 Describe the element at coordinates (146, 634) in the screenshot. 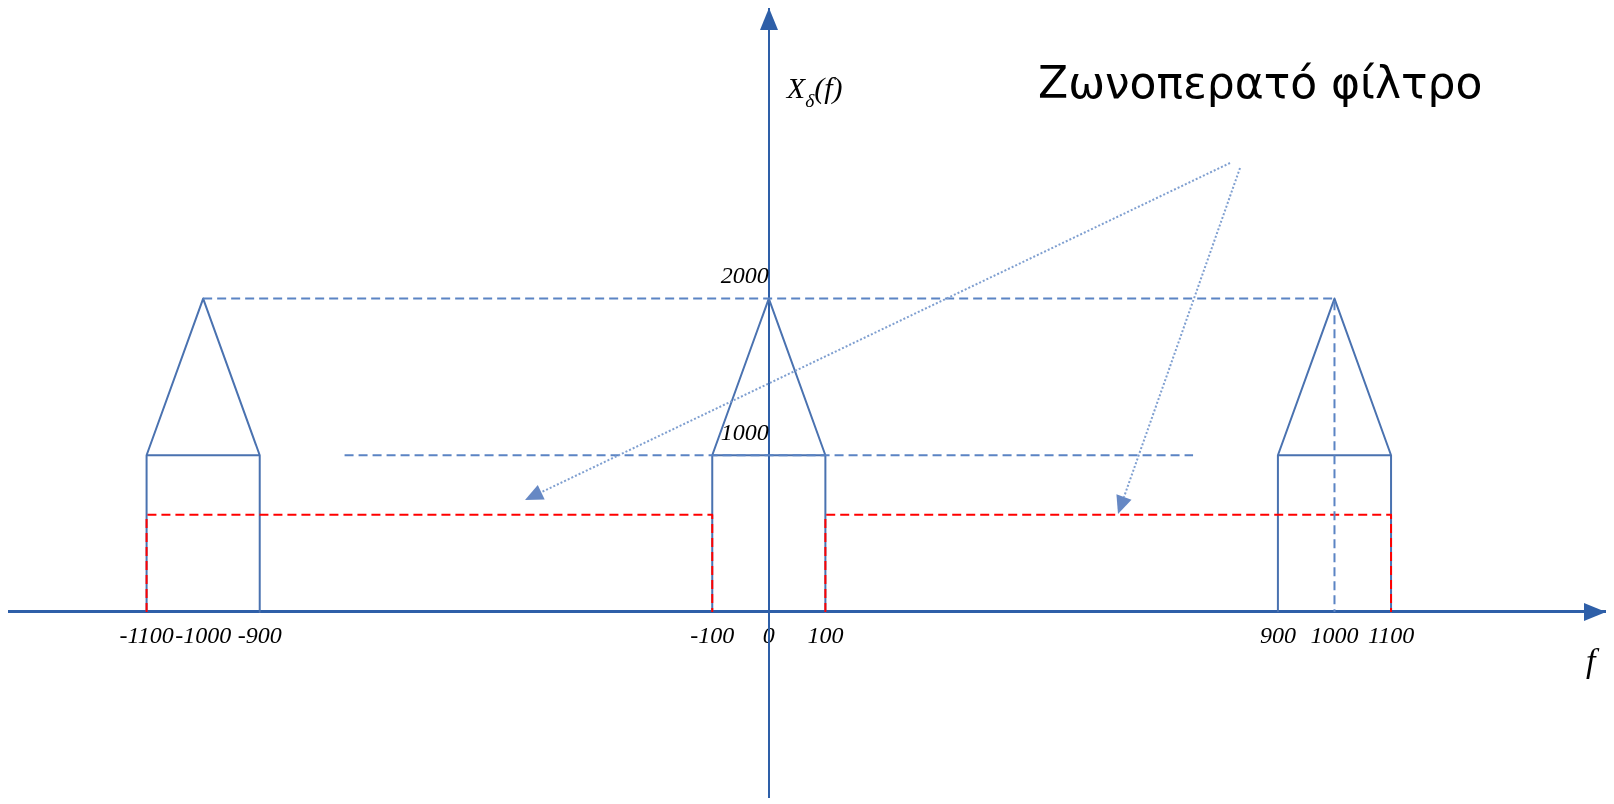

I see `x-tick-label: -1100` at that location.